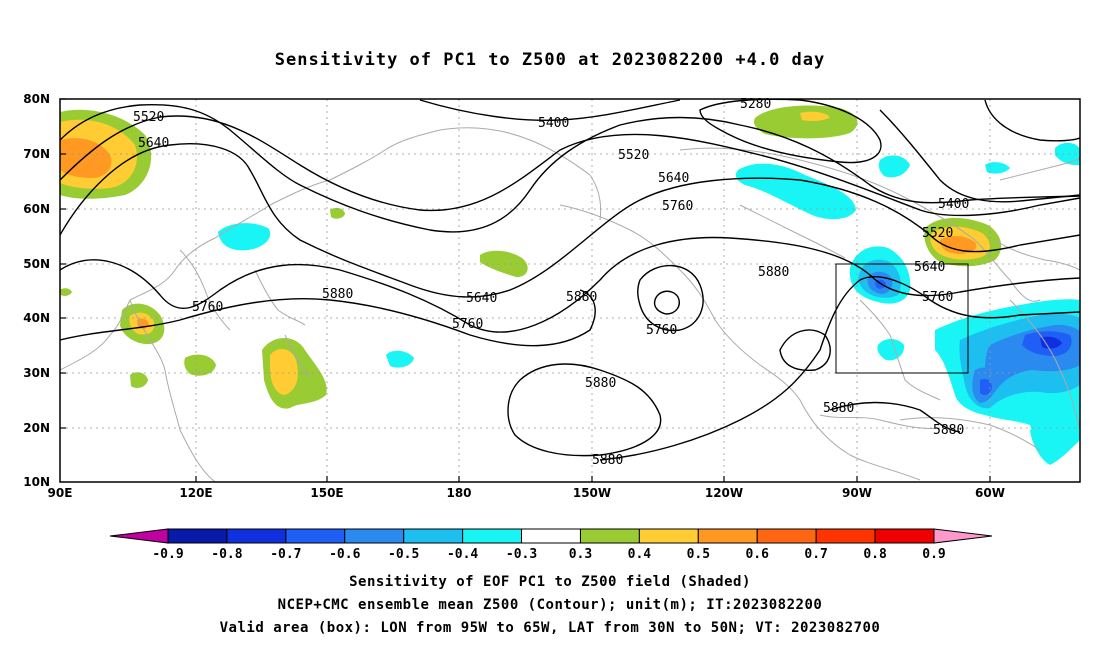 The width and height of the screenshot is (1100, 650). Describe the element at coordinates (344, 554) in the screenshot. I see `colorbar-label: -0.6` at that location.